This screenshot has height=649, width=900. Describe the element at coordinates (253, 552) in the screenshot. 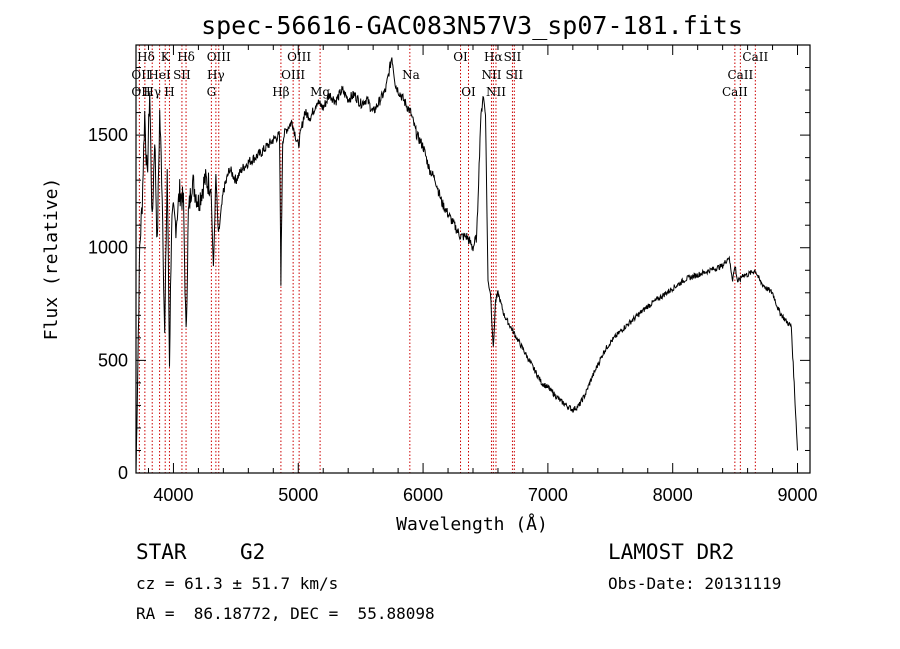

I see `object-subclass: G2` at that location.